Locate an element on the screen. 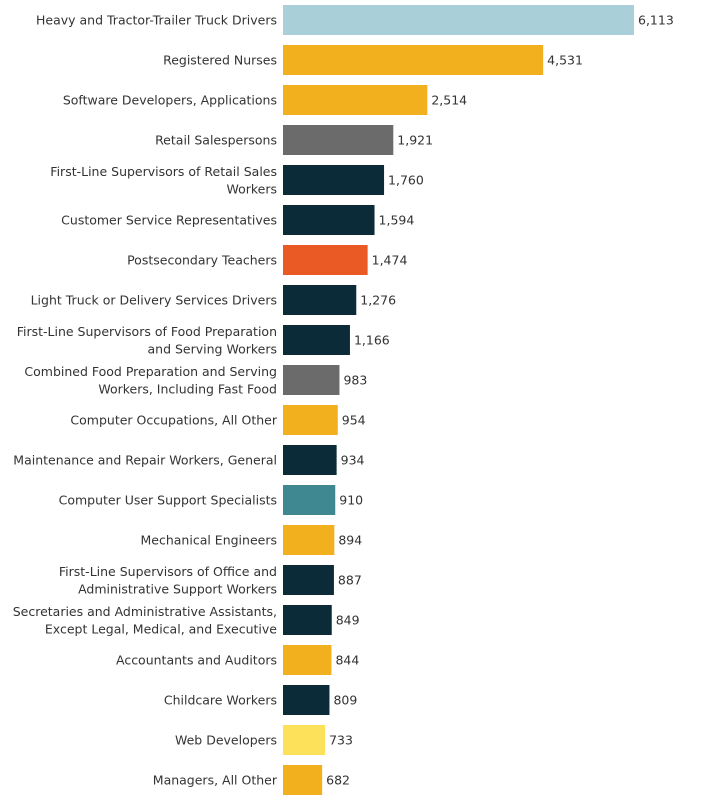 Image resolution: width=703 pixels, height=800 pixels. value-label: 1,594 is located at coordinates (397, 220).